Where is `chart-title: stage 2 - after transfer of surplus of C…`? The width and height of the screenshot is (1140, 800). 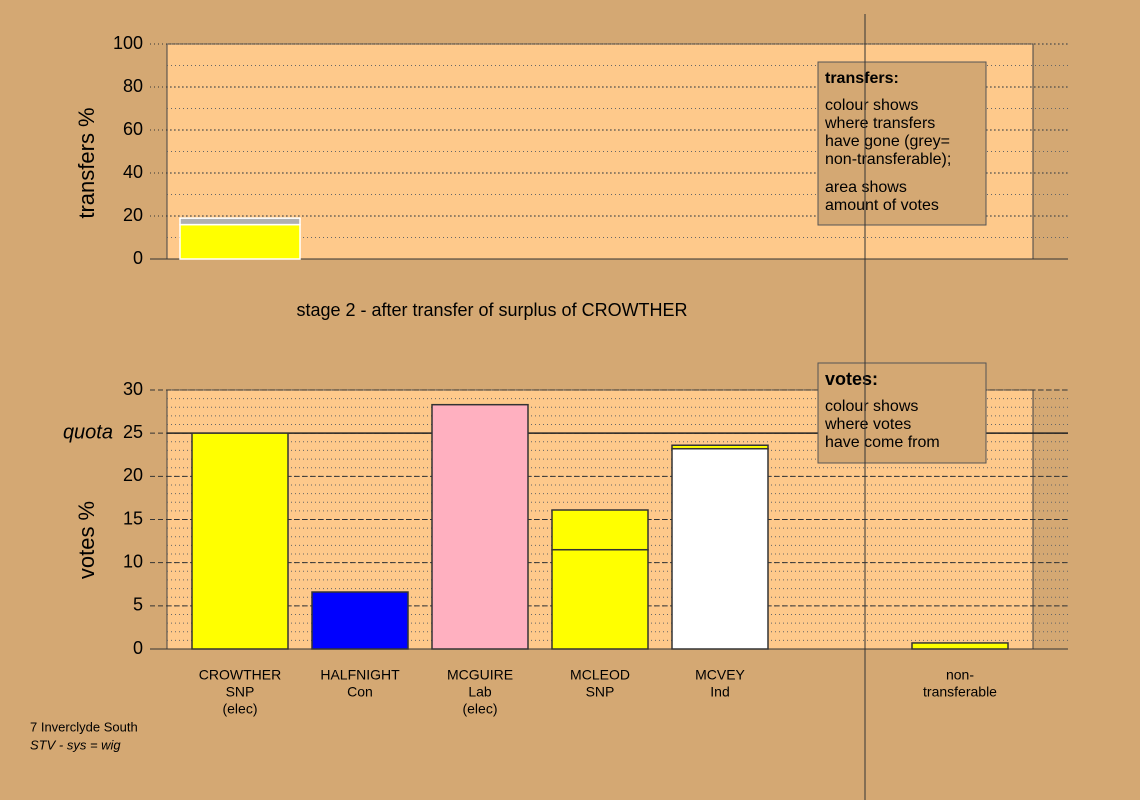 chart-title: stage 2 - after transfer of surplus of C… is located at coordinates (491, 310).